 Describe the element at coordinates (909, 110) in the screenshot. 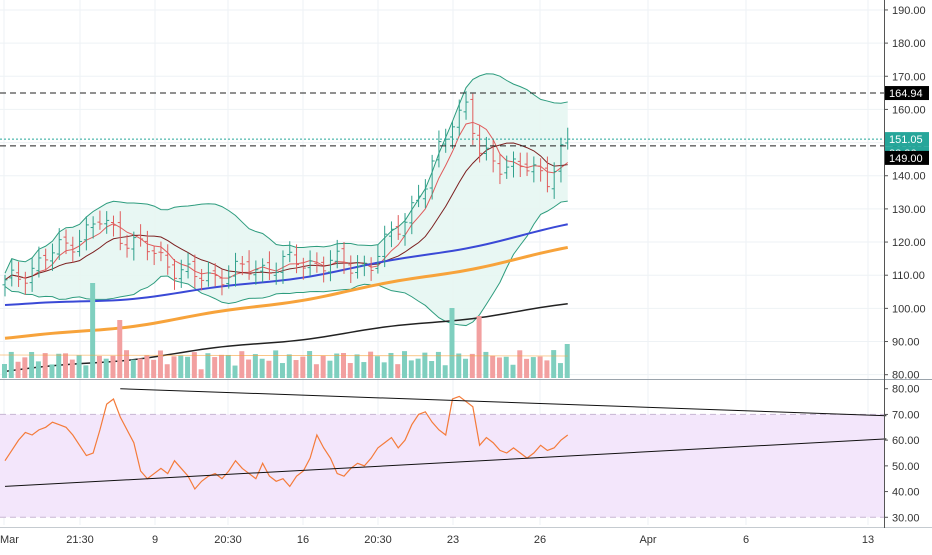

I see `price-axis-label: 160.00` at that location.